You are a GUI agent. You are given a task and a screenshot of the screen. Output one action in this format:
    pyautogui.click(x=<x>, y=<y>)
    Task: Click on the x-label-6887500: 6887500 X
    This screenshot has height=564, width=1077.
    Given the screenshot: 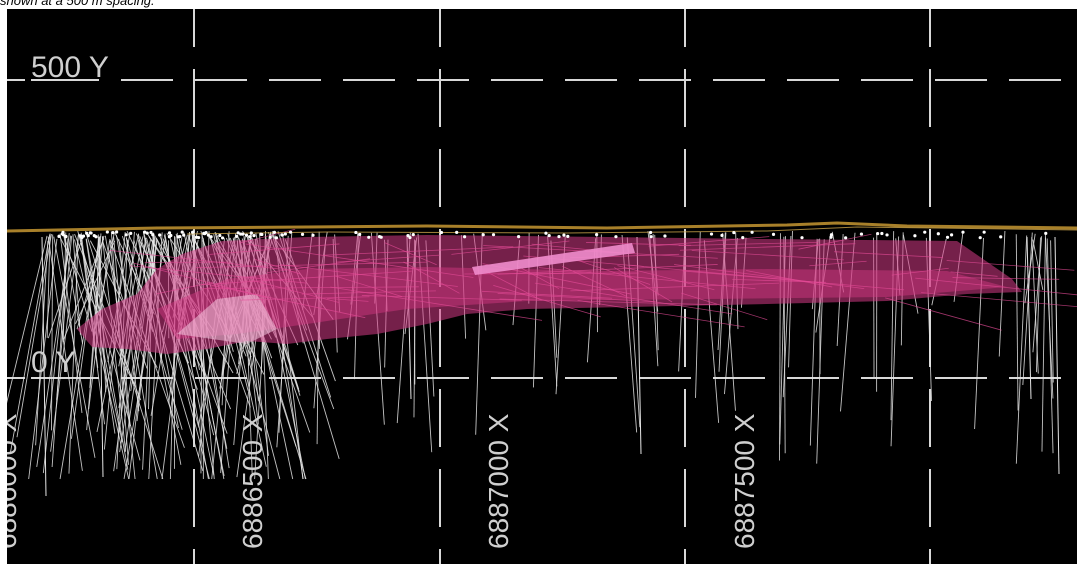 What is the action you would take?
    pyautogui.click(x=744, y=481)
    